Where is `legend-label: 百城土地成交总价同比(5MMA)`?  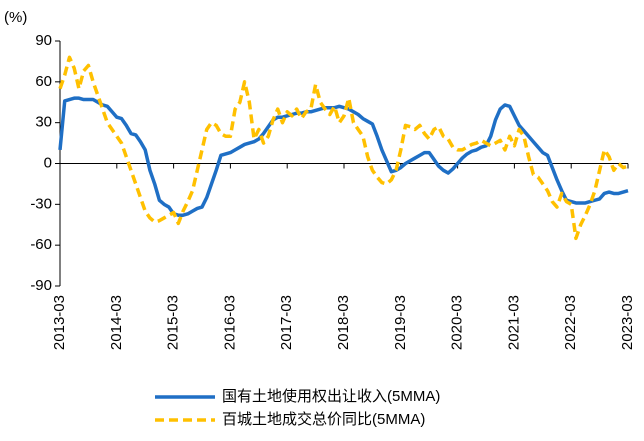 legend-label: 百城土地成交总价同比(5MMA) is located at coordinates (323, 419).